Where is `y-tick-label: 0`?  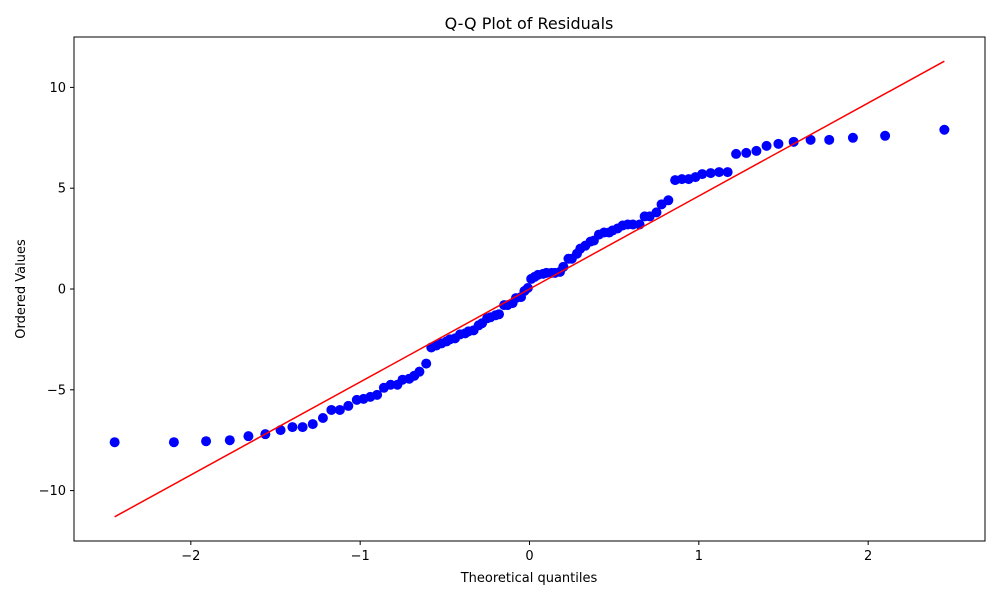 y-tick-label: 0 is located at coordinates (62, 290).